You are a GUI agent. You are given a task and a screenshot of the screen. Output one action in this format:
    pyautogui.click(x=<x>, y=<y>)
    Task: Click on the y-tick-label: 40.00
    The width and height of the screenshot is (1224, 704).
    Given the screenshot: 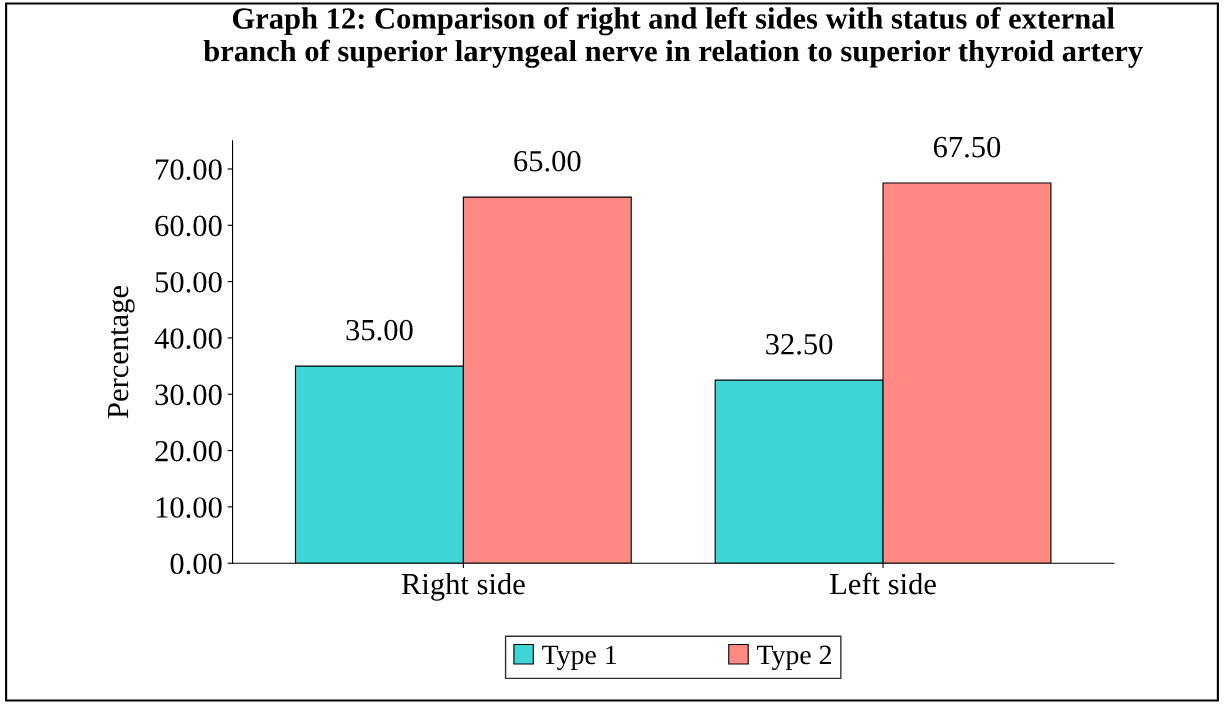 What is the action you would take?
    pyautogui.click(x=188, y=338)
    